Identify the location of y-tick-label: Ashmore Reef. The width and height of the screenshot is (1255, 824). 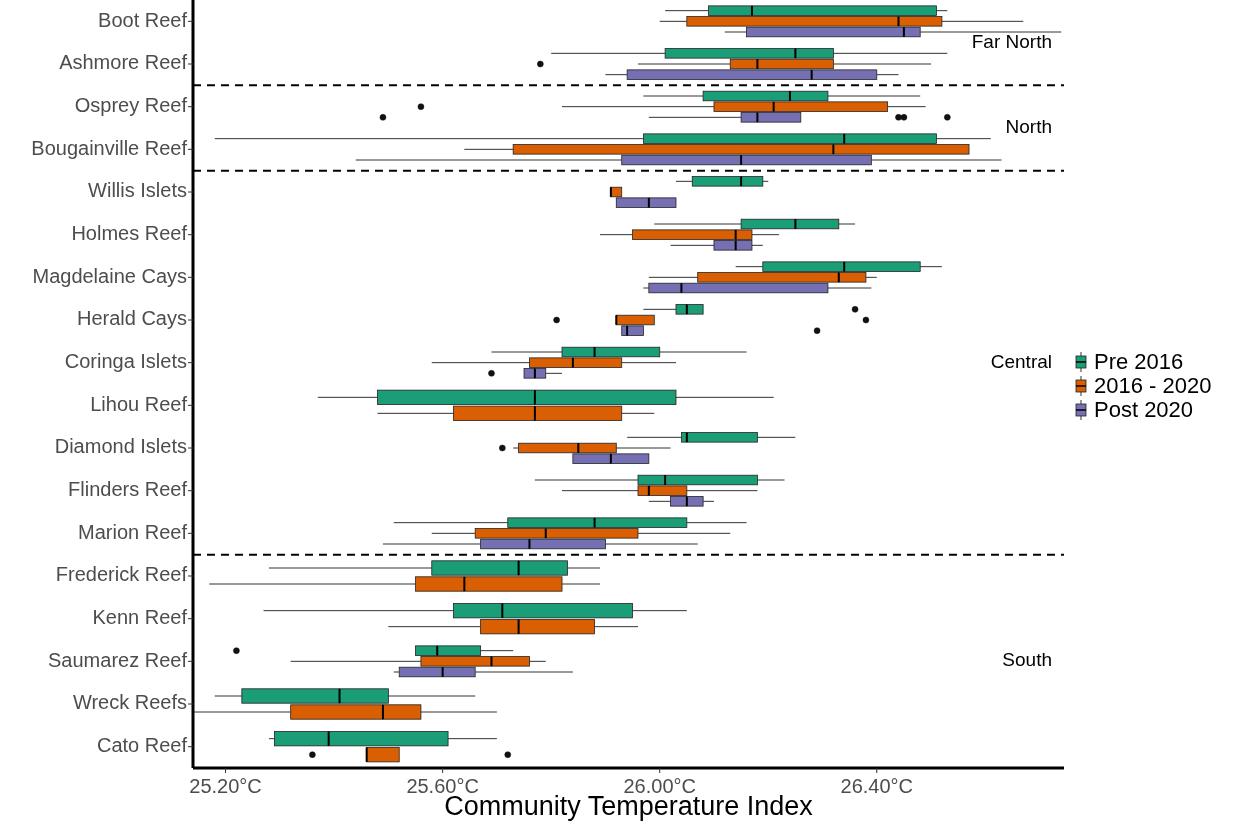
(123, 62).